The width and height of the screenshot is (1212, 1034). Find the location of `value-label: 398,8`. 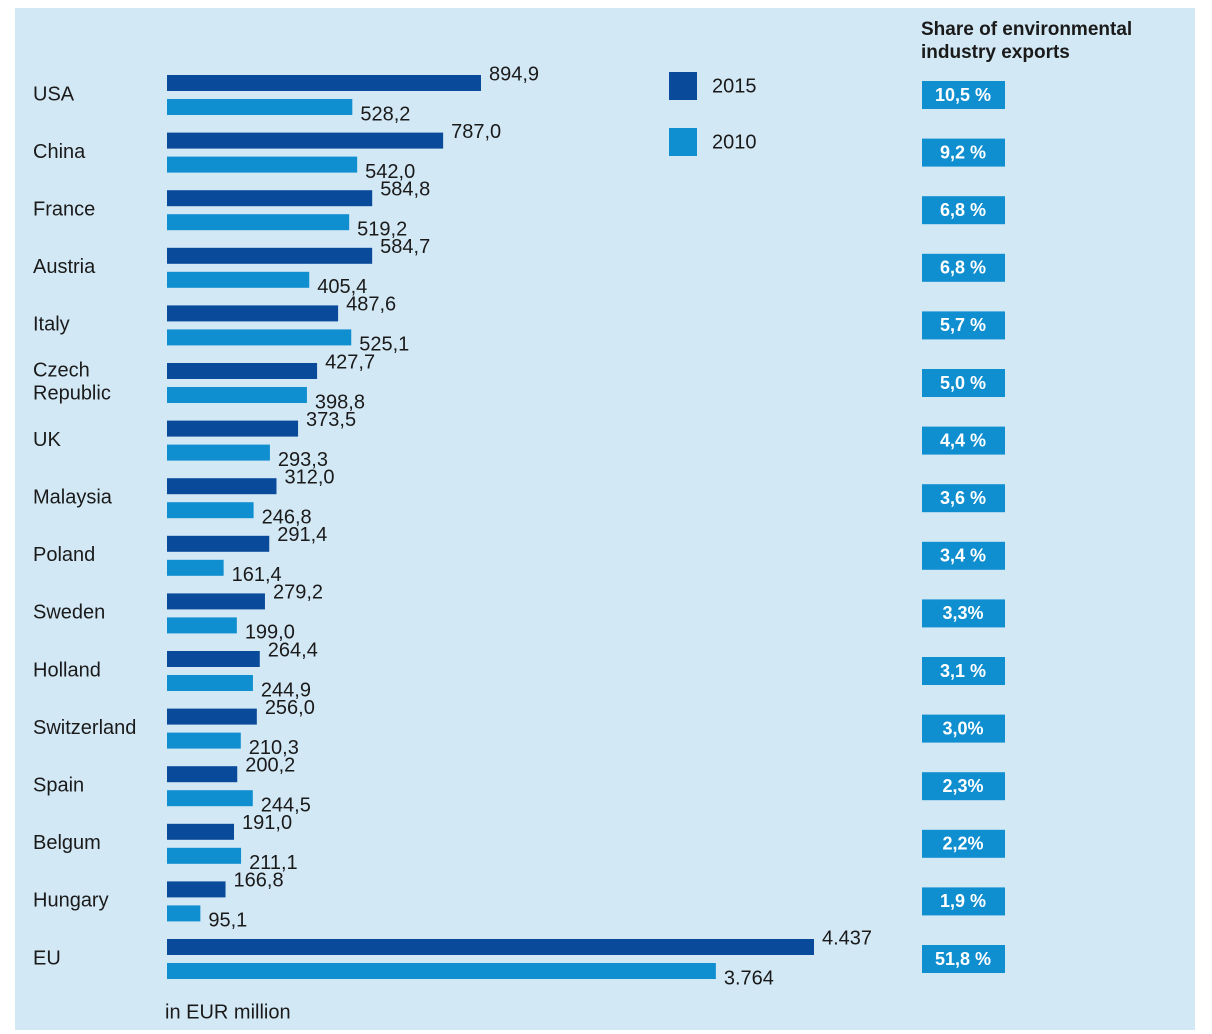

value-label: 398,8 is located at coordinates (340, 402).